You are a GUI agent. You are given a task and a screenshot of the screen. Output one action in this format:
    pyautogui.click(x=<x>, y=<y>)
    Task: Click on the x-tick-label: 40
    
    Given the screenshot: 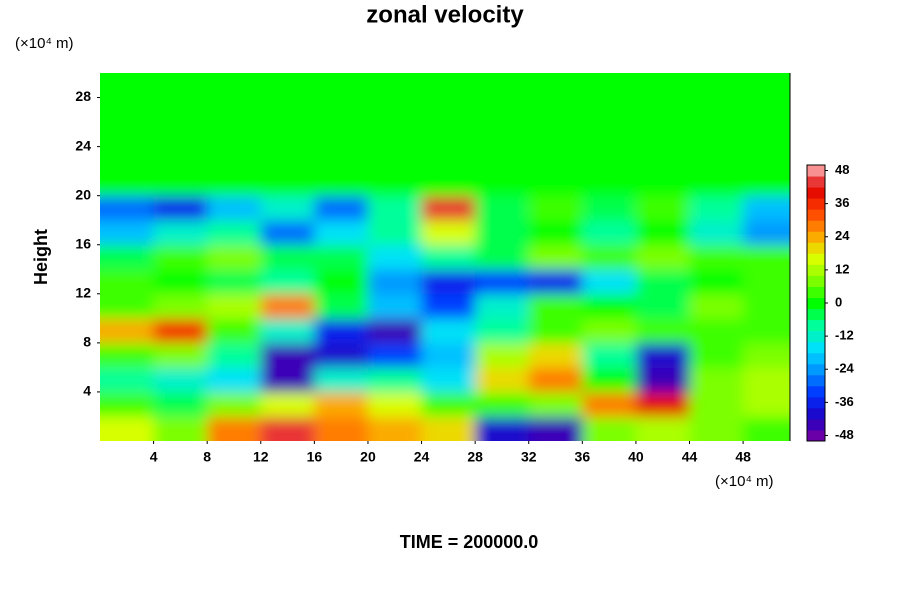 What is the action you would take?
    pyautogui.click(x=636, y=457)
    